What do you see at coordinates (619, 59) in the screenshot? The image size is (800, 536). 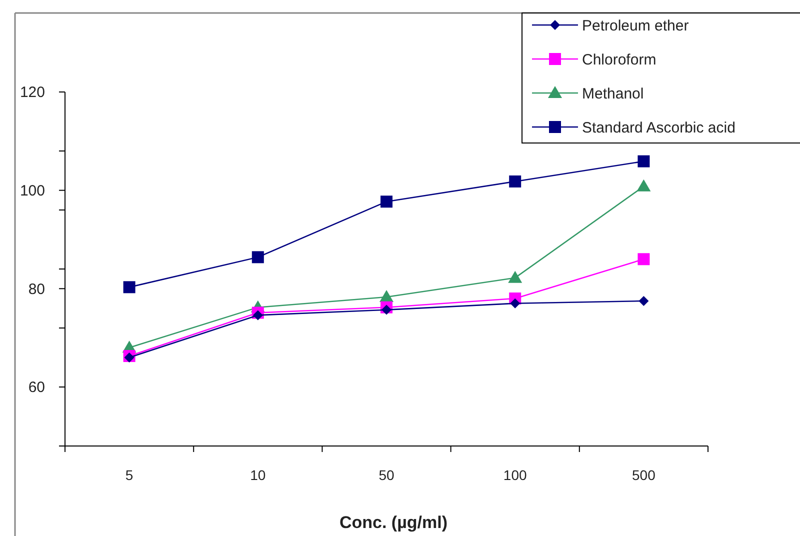 I see `legend-label: Chloroform` at bounding box center [619, 59].